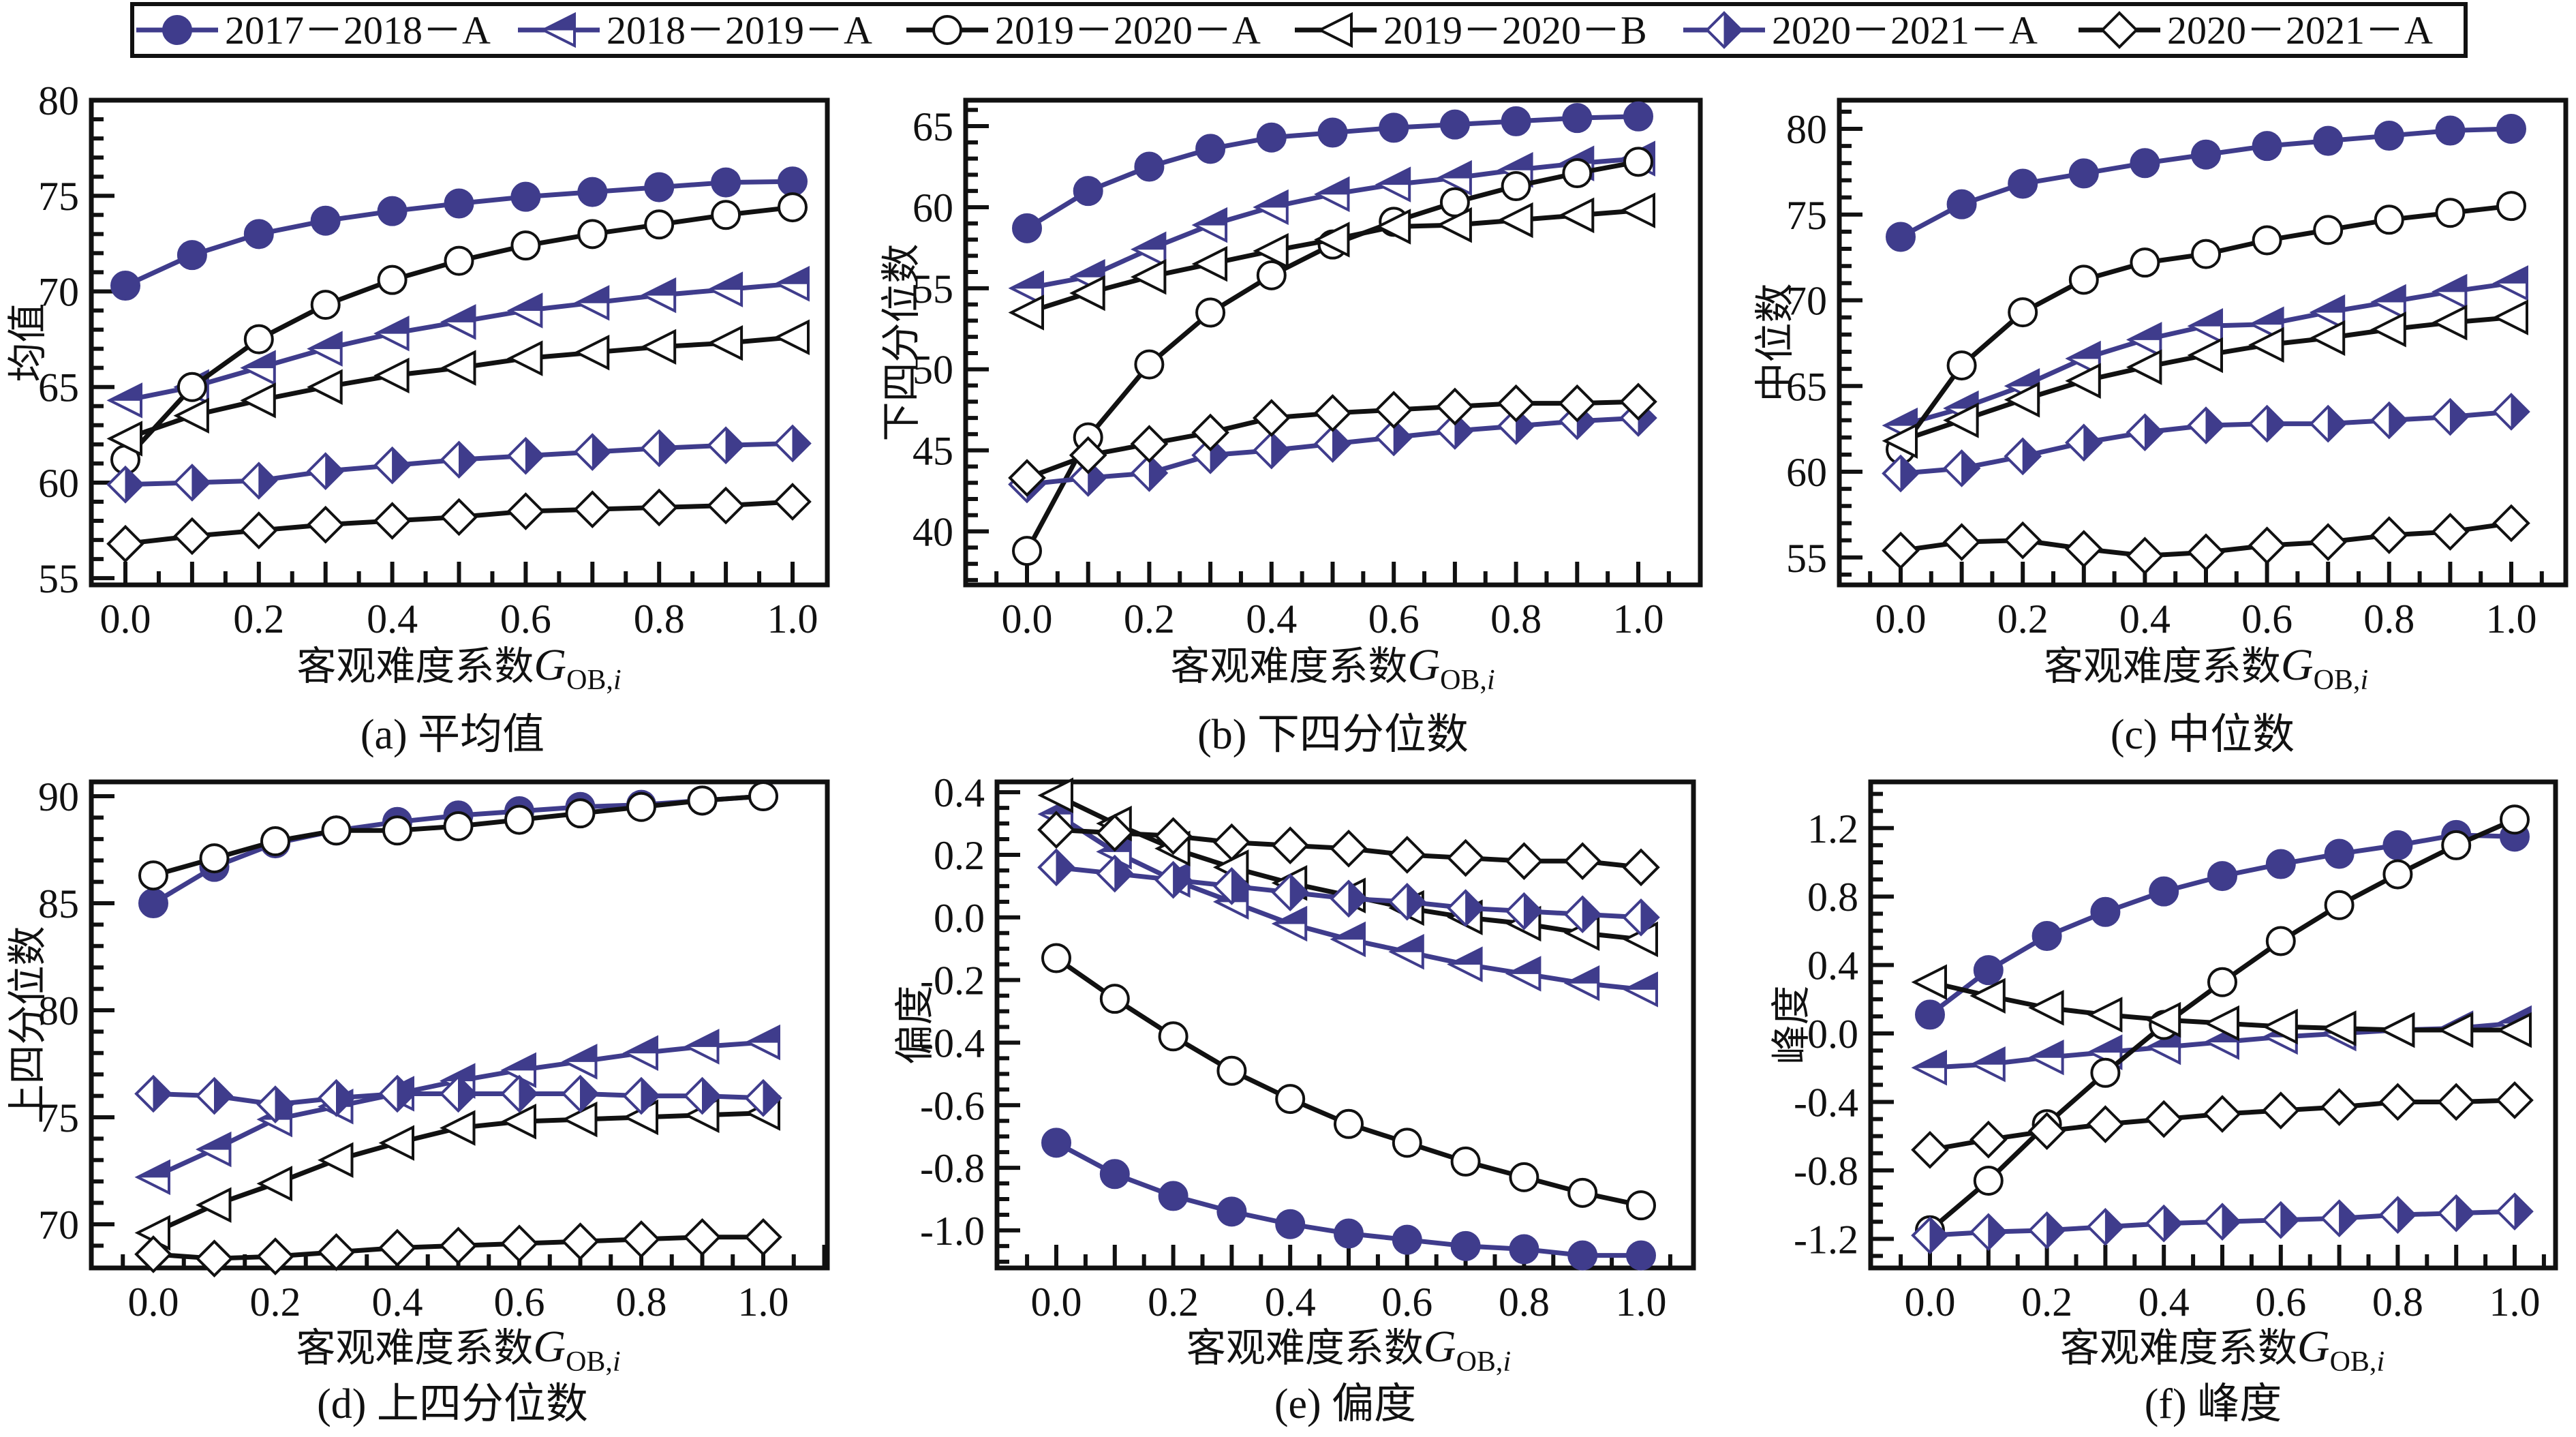 The width and height of the screenshot is (2576, 1437). What do you see at coordinates (58, 578) in the screenshot?
I see `y-tick-label: 55` at bounding box center [58, 578].